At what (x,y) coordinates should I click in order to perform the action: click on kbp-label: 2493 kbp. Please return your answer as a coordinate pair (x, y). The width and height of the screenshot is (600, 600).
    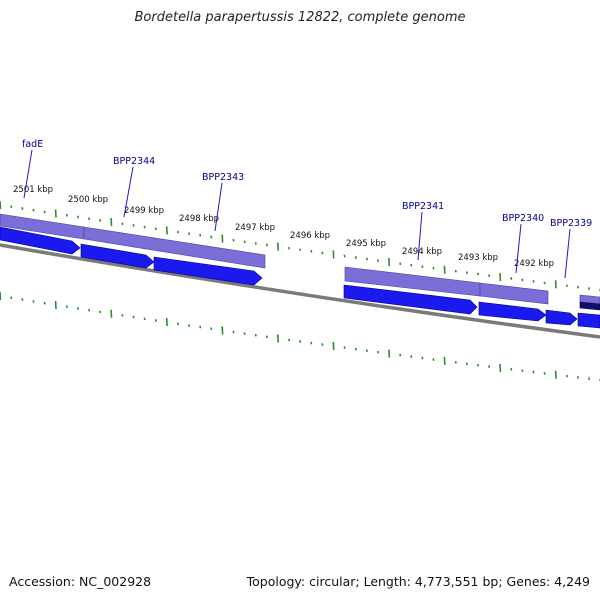
    Looking at the image, I should click on (478, 258).